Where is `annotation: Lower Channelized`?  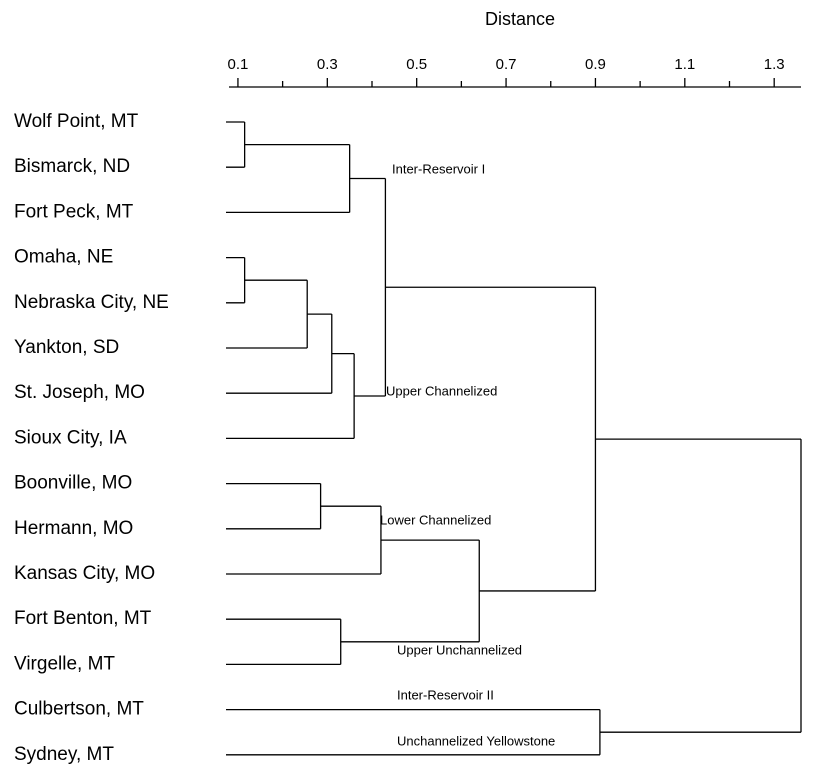 annotation: Lower Channelized is located at coordinates (435, 519).